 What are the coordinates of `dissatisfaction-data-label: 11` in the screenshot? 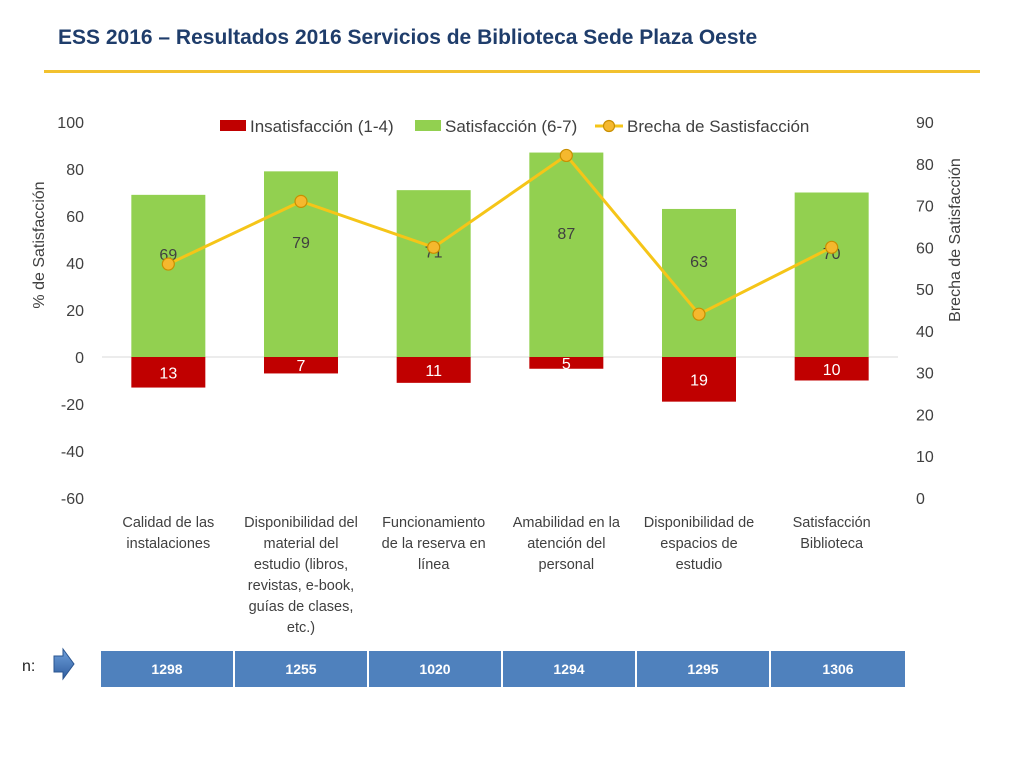 It's located at (433, 371).